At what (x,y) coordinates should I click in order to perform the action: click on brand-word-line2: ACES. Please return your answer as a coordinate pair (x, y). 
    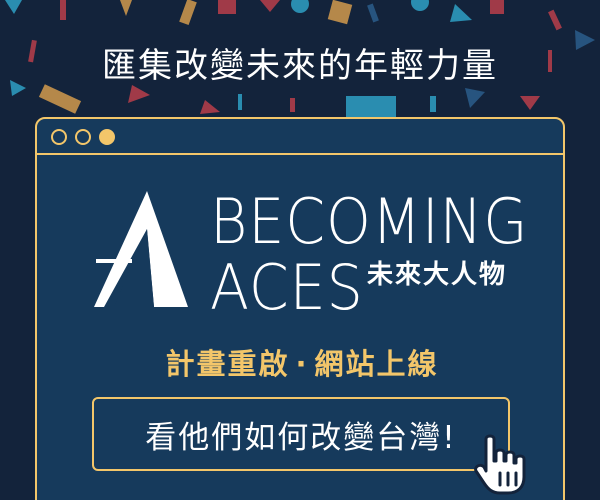
    Looking at the image, I should click on (287, 287).